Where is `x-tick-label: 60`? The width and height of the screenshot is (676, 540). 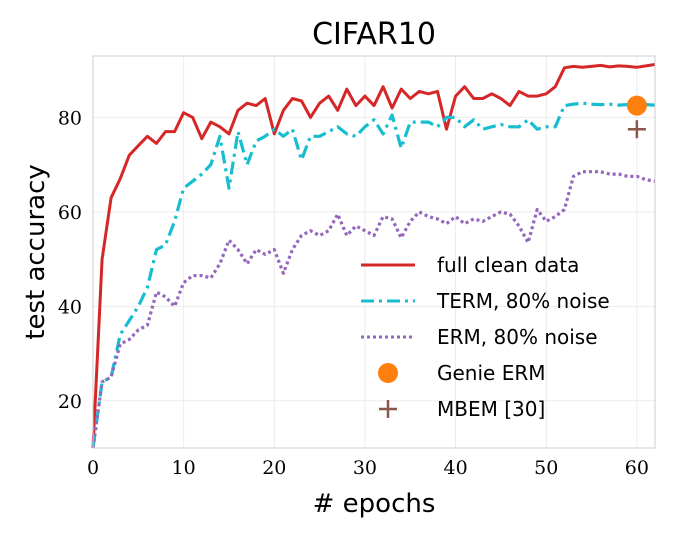
x-tick-label: 60 is located at coordinates (637, 468).